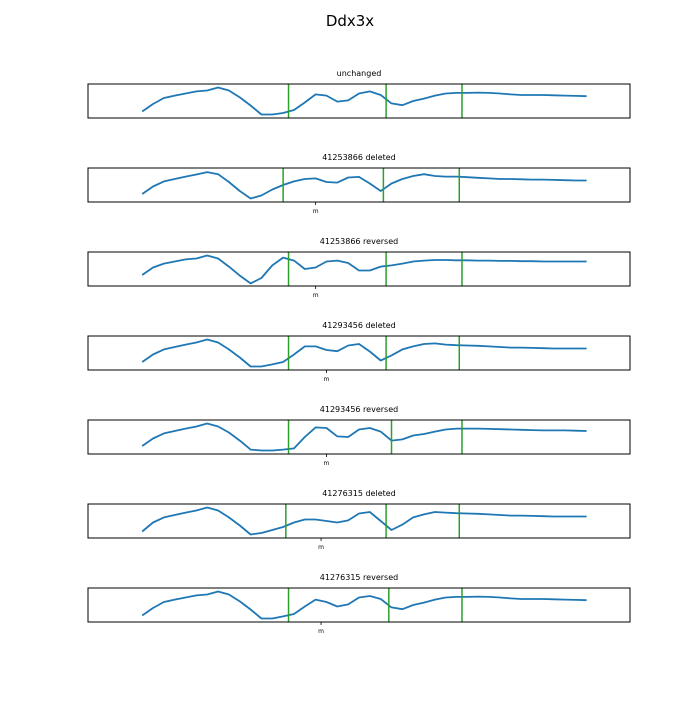 This screenshot has width=700, height=704. I want to click on subplot-title: 41253866 deleted, so click(359, 157).